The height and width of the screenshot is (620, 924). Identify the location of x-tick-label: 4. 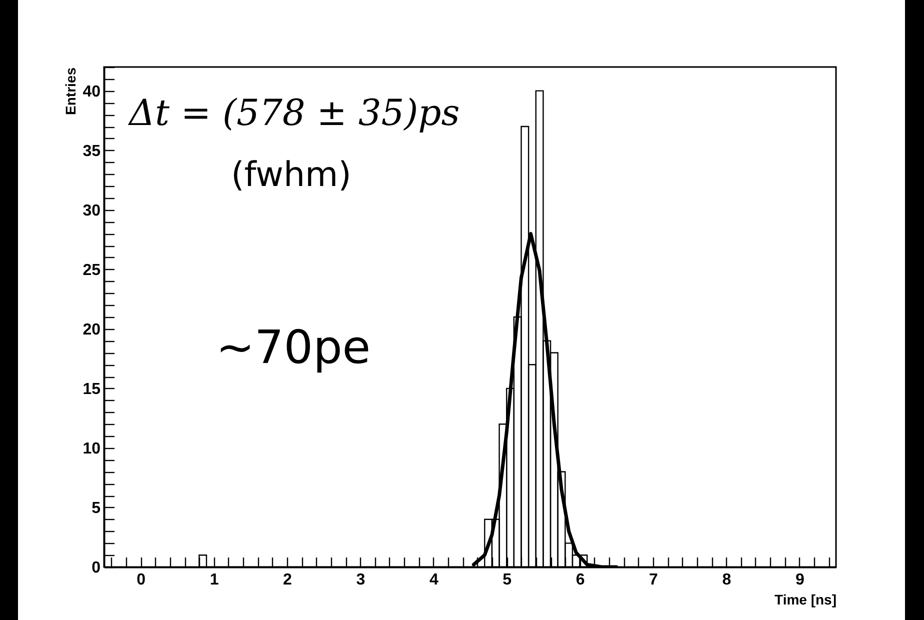
(433, 580).